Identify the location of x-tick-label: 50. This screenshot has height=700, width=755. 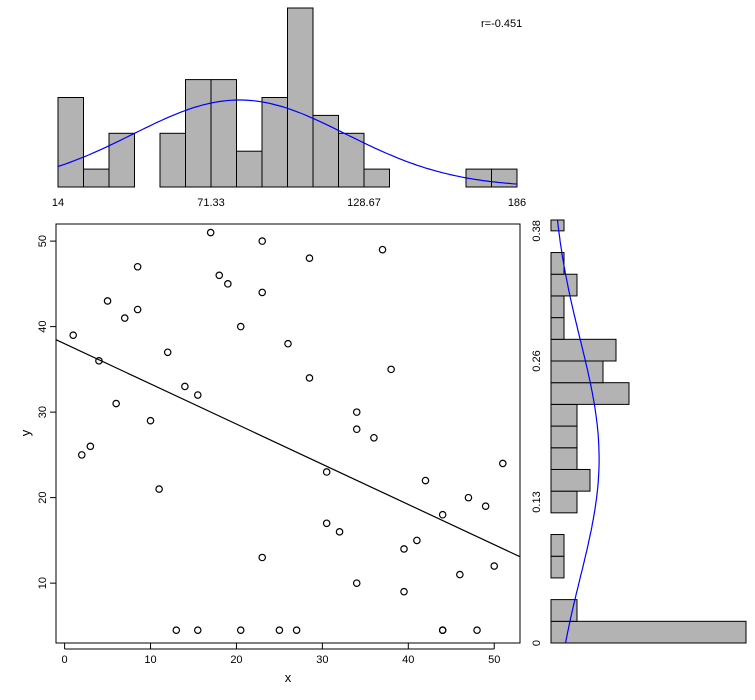
(494, 660).